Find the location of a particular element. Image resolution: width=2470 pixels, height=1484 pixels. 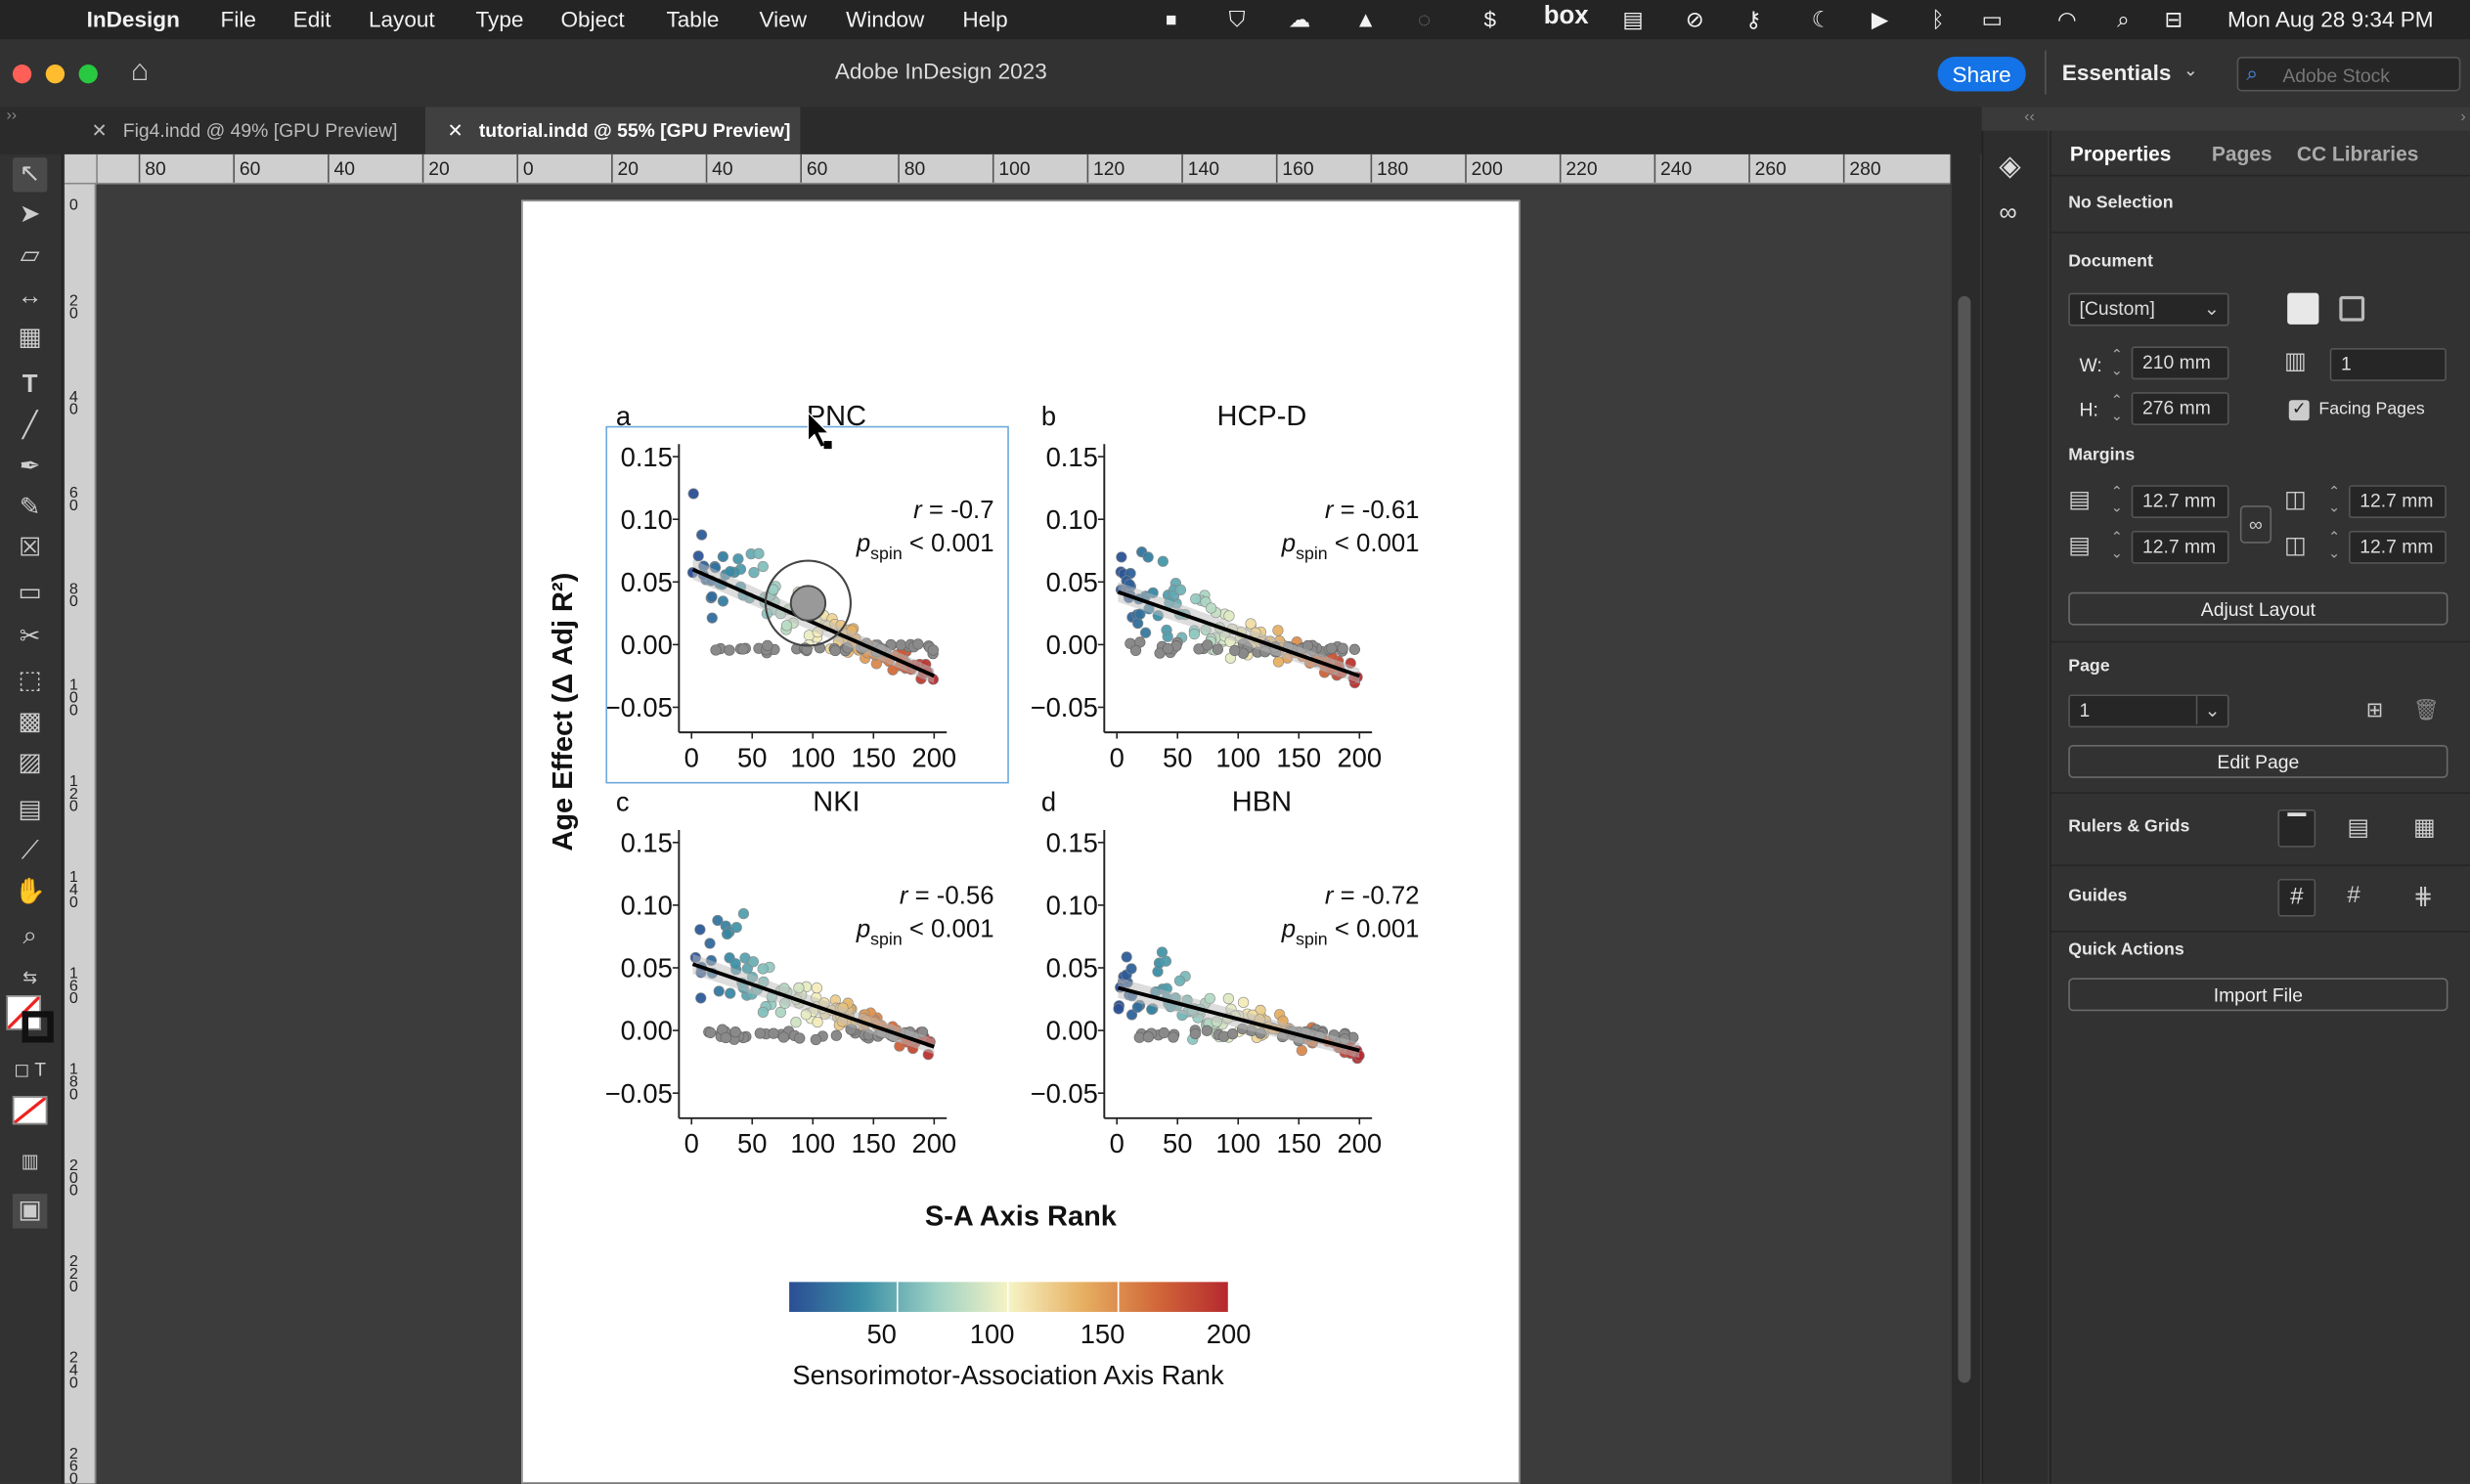

show-guides-icon: # is located at coordinates (2296, 897).